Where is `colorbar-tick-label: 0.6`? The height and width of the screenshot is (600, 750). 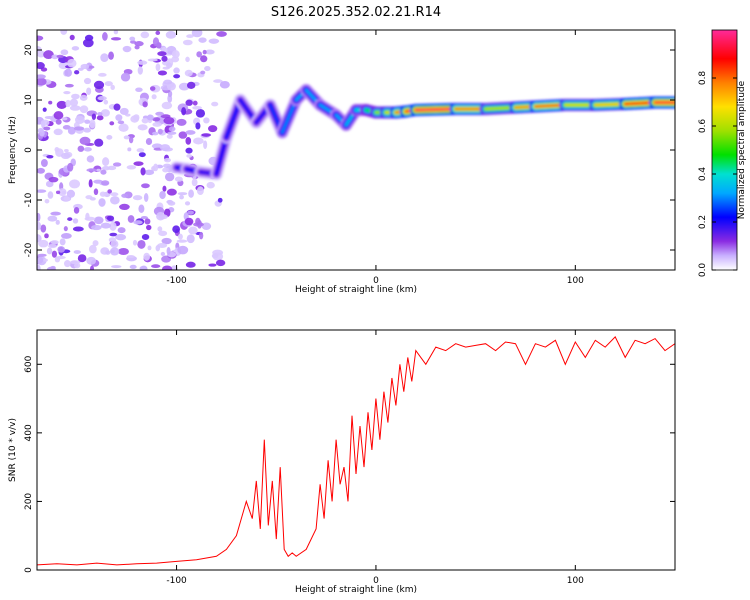
colorbar-tick-label: 0.6 is located at coordinates (703, 126).